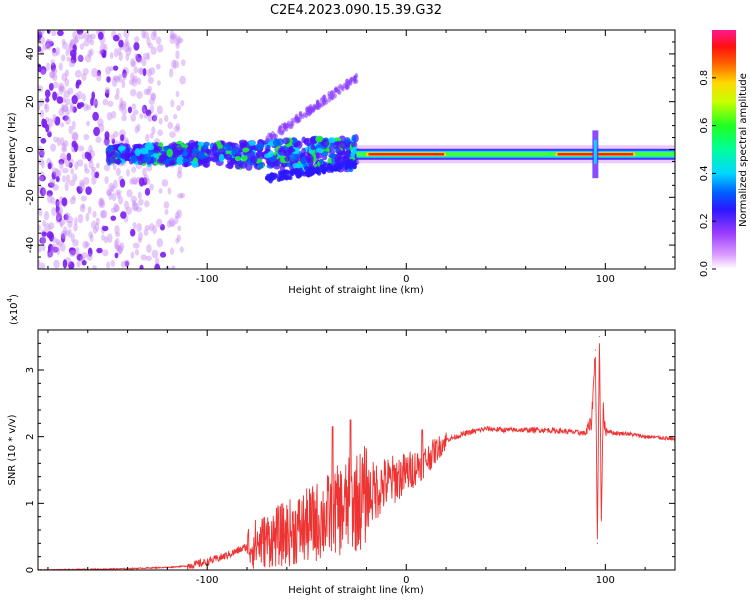  I want to click on snr-ytick-label: 1, so click(30, 503).